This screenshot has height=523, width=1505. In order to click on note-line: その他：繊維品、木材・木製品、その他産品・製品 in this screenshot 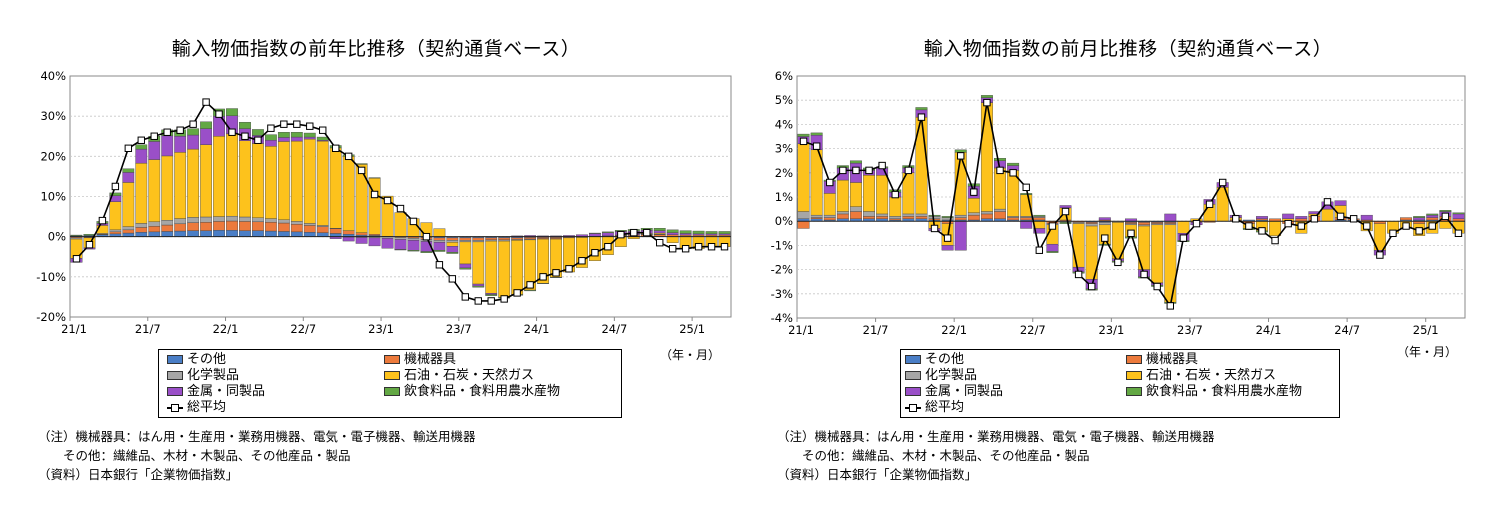, I will do `click(933, 455)`.